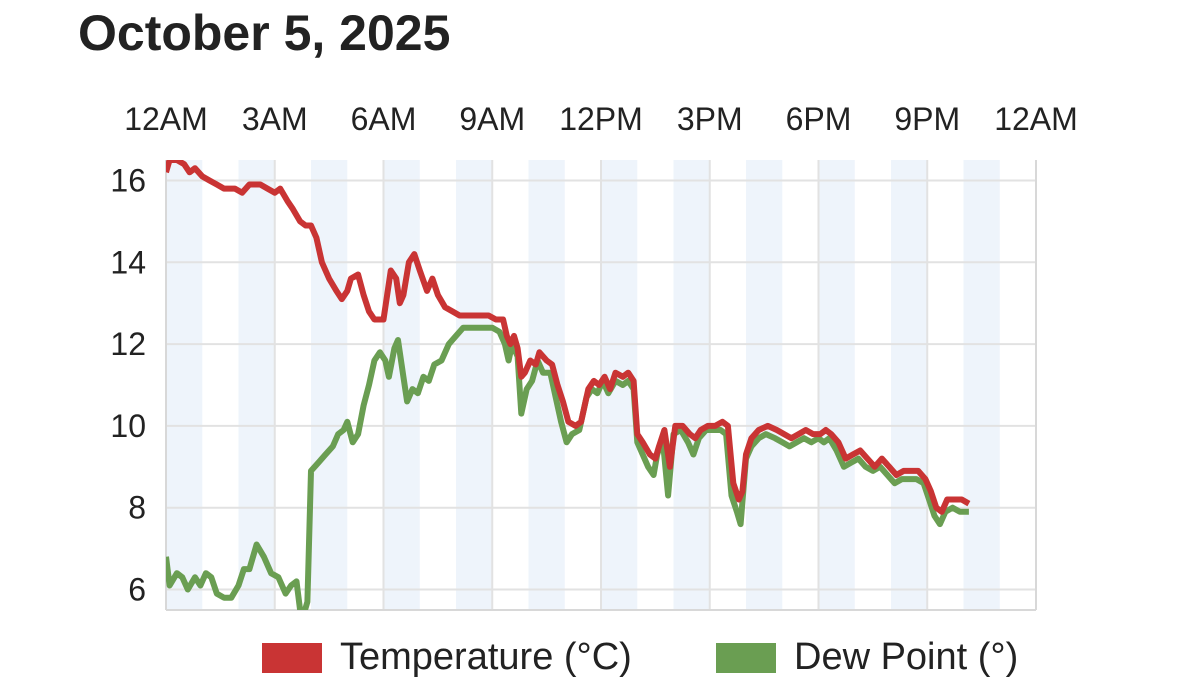  I want to click on chart-title: October 5, 2025, so click(264, 33).